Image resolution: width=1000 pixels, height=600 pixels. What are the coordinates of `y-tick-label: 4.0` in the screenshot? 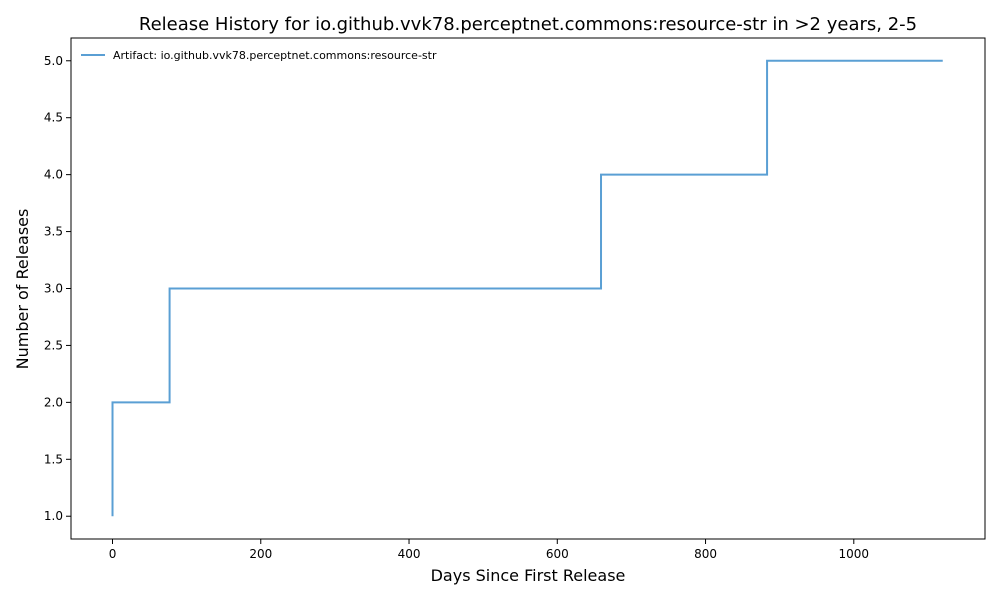 It's located at (53, 175).